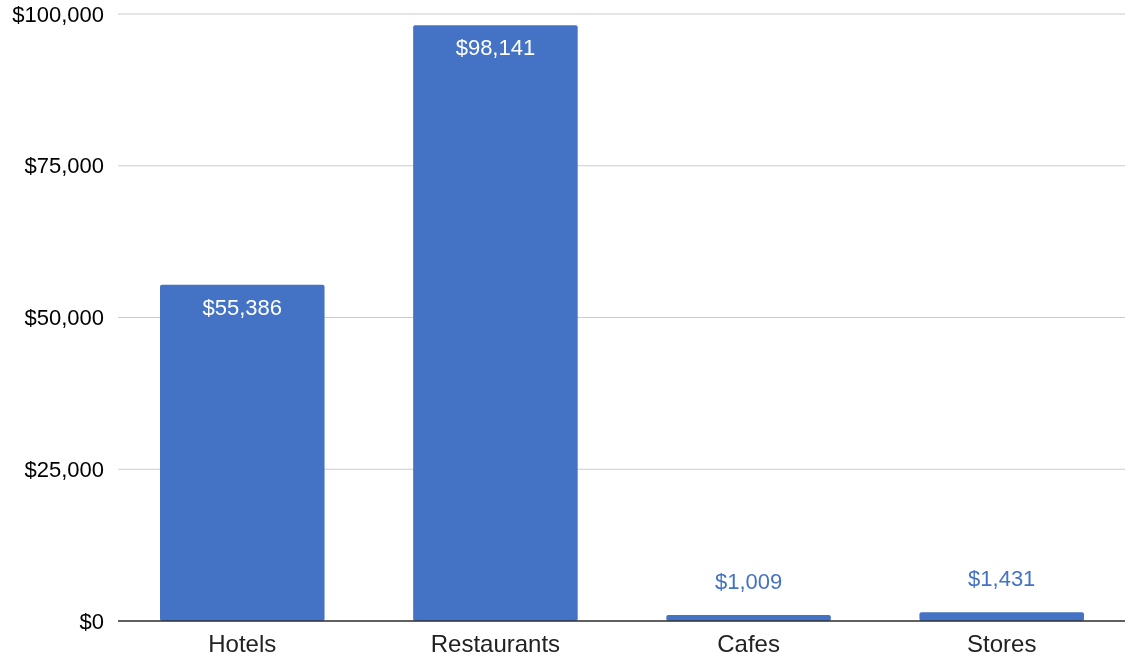 The height and width of the screenshot is (661, 1125). What do you see at coordinates (242, 307) in the screenshot?
I see `data-label: $55,386` at bounding box center [242, 307].